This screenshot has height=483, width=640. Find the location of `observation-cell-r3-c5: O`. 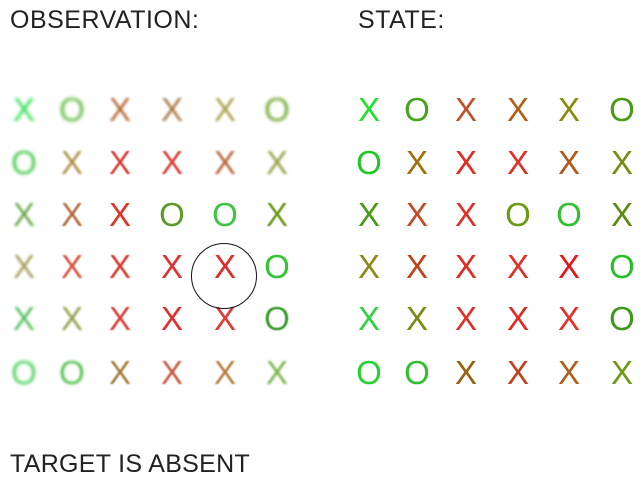

observation-cell-r3-c5: O is located at coordinates (277, 266).